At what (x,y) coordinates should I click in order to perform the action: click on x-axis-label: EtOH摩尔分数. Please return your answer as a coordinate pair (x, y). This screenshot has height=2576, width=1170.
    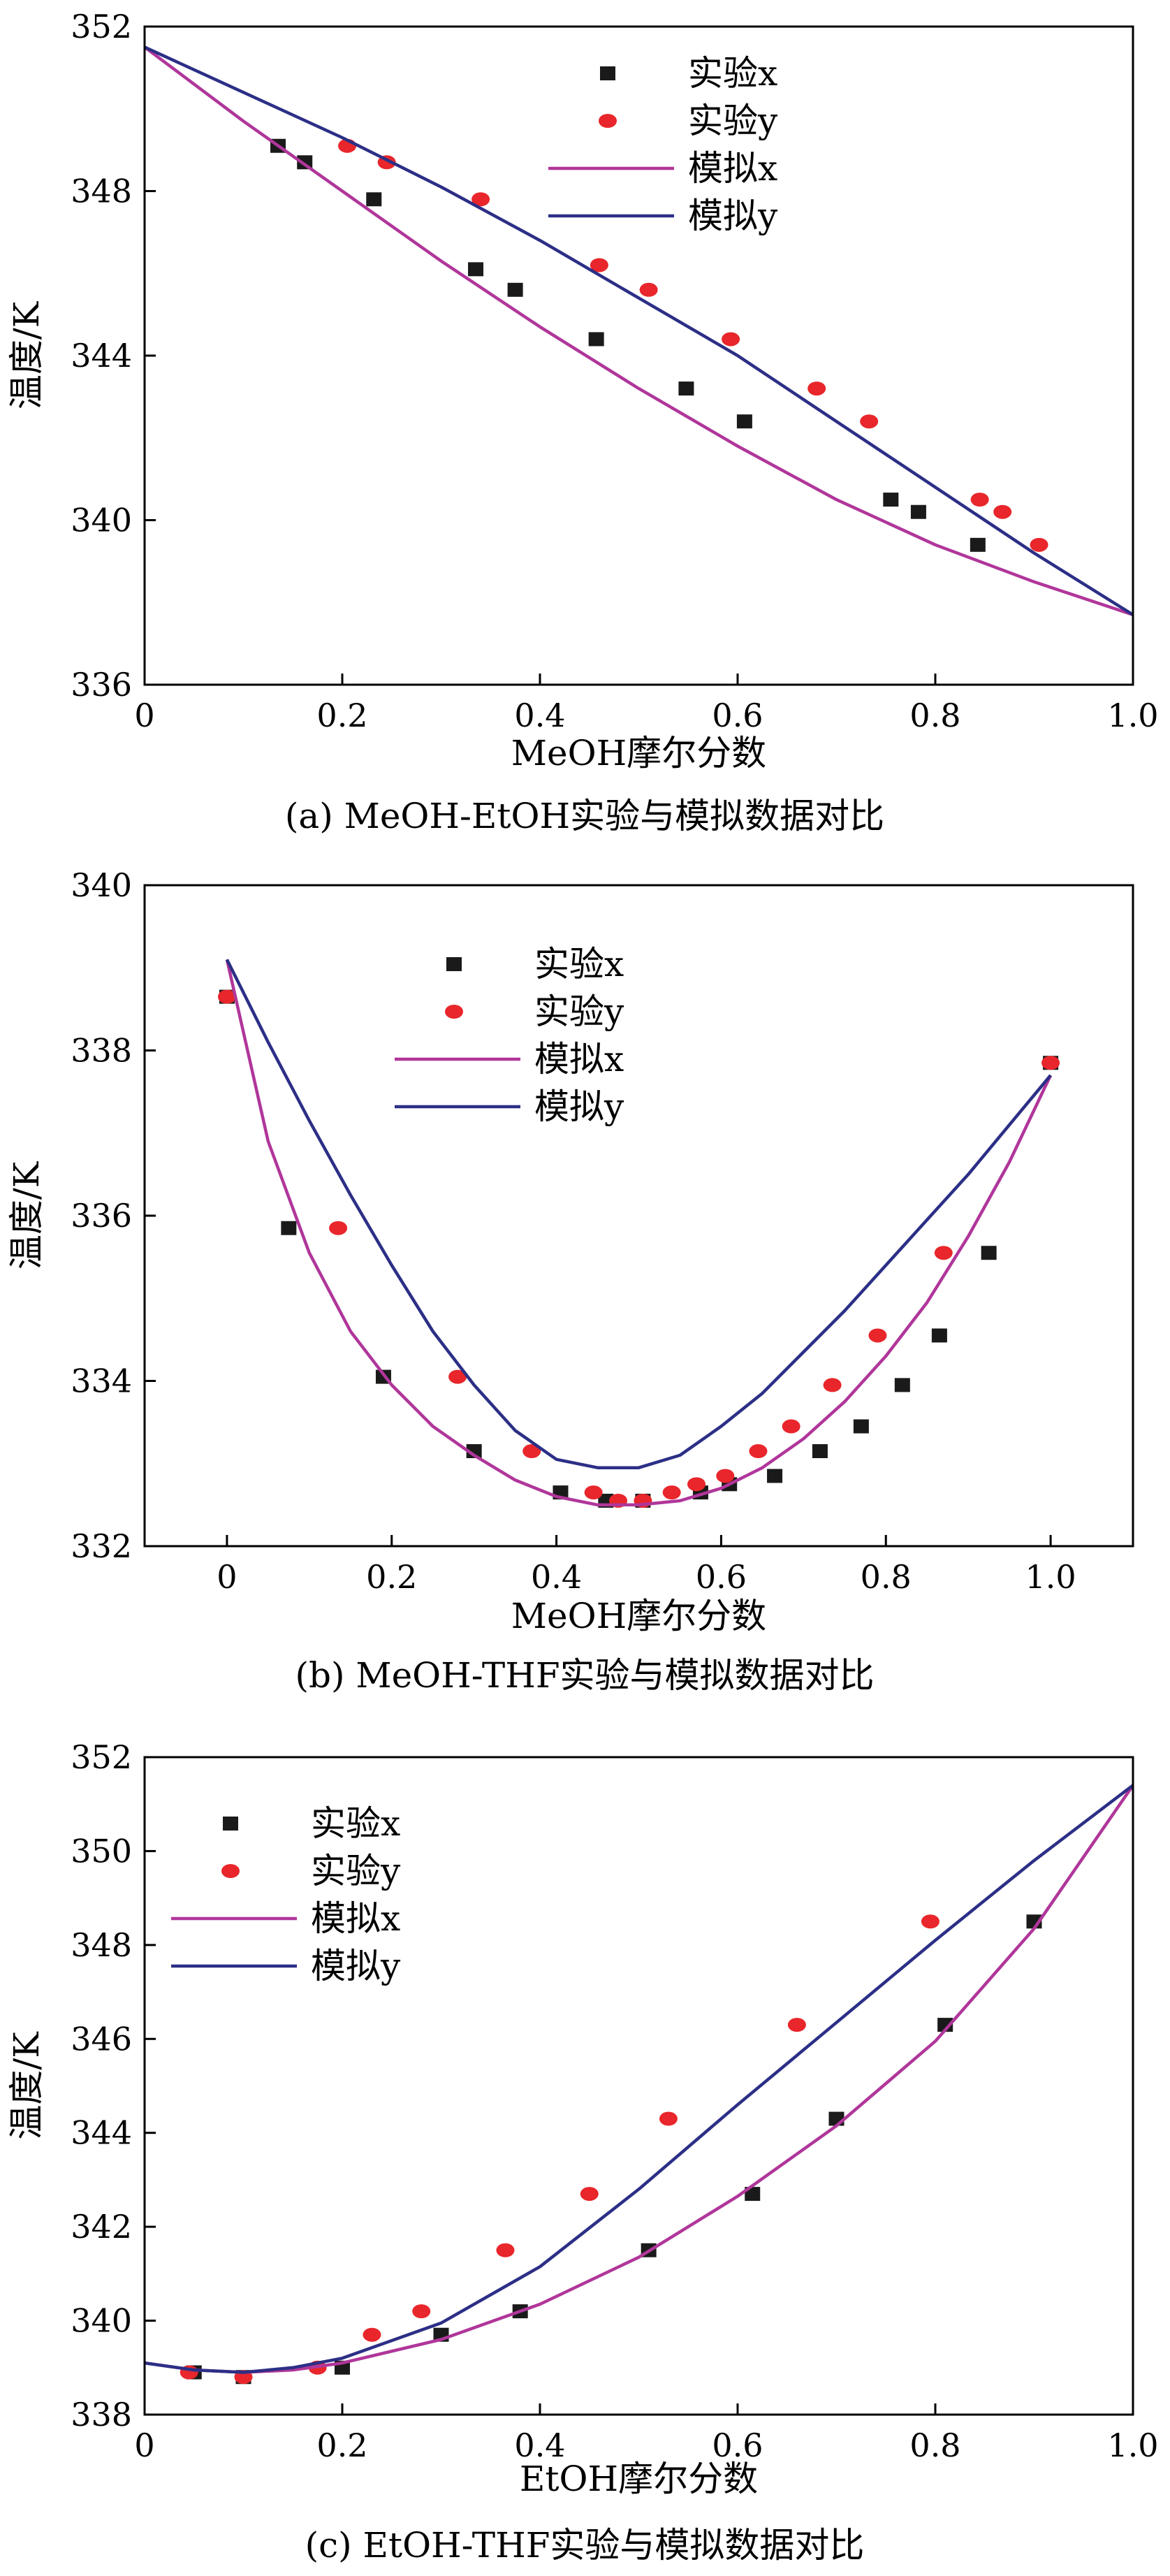
    Looking at the image, I should click on (639, 2479).